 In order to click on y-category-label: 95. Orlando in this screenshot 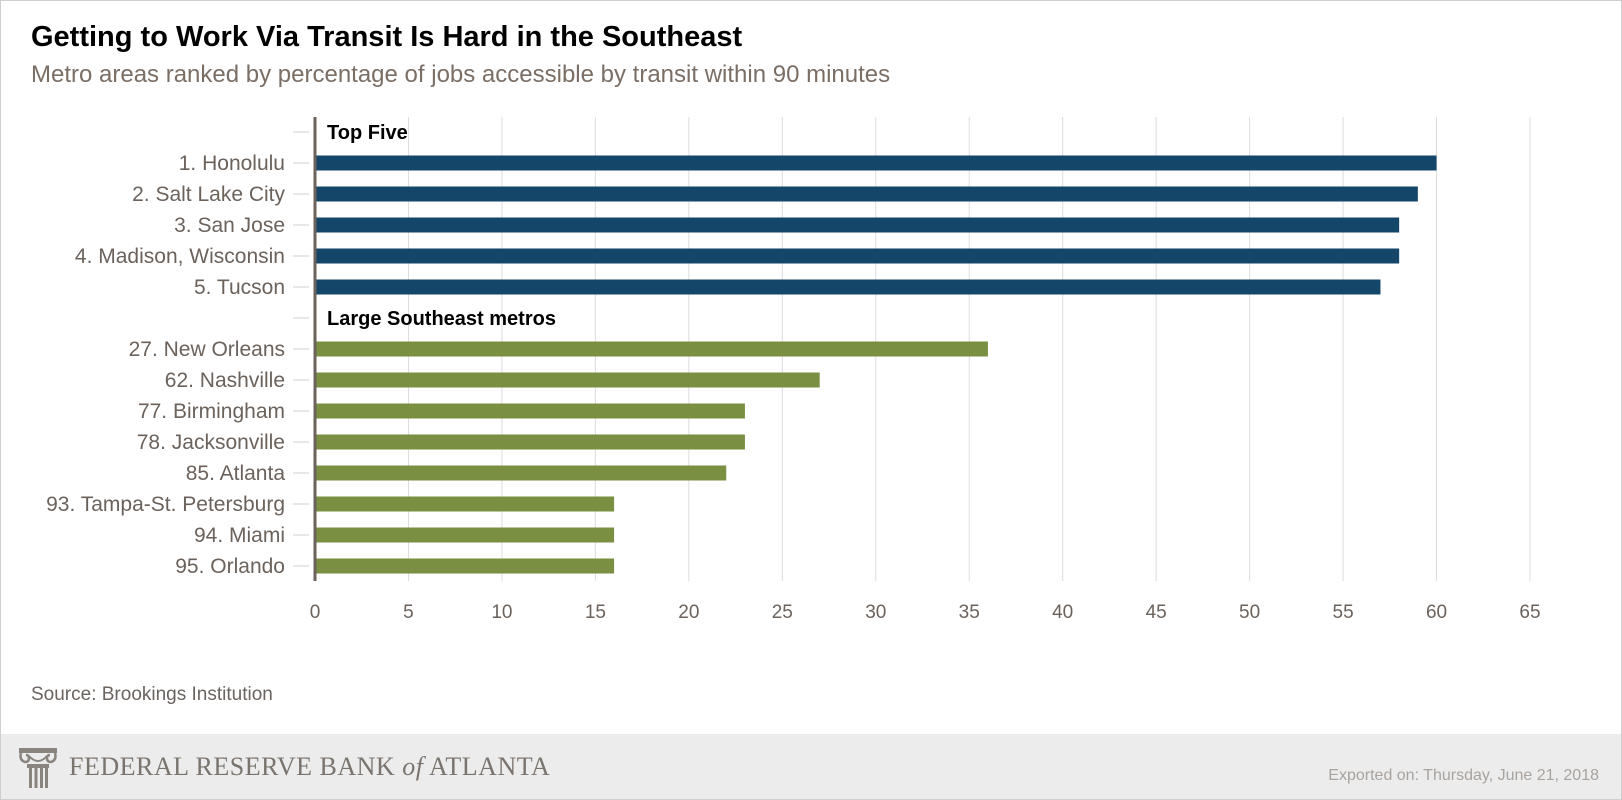, I will do `click(230, 566)`.